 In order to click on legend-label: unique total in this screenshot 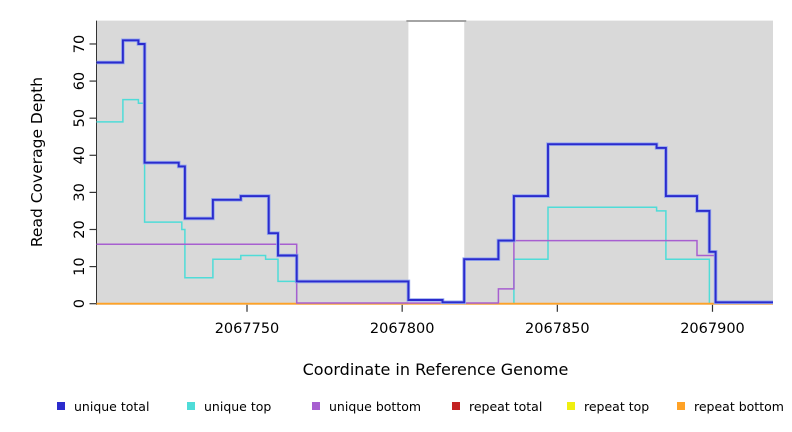, I will do `click(112, 406)`.